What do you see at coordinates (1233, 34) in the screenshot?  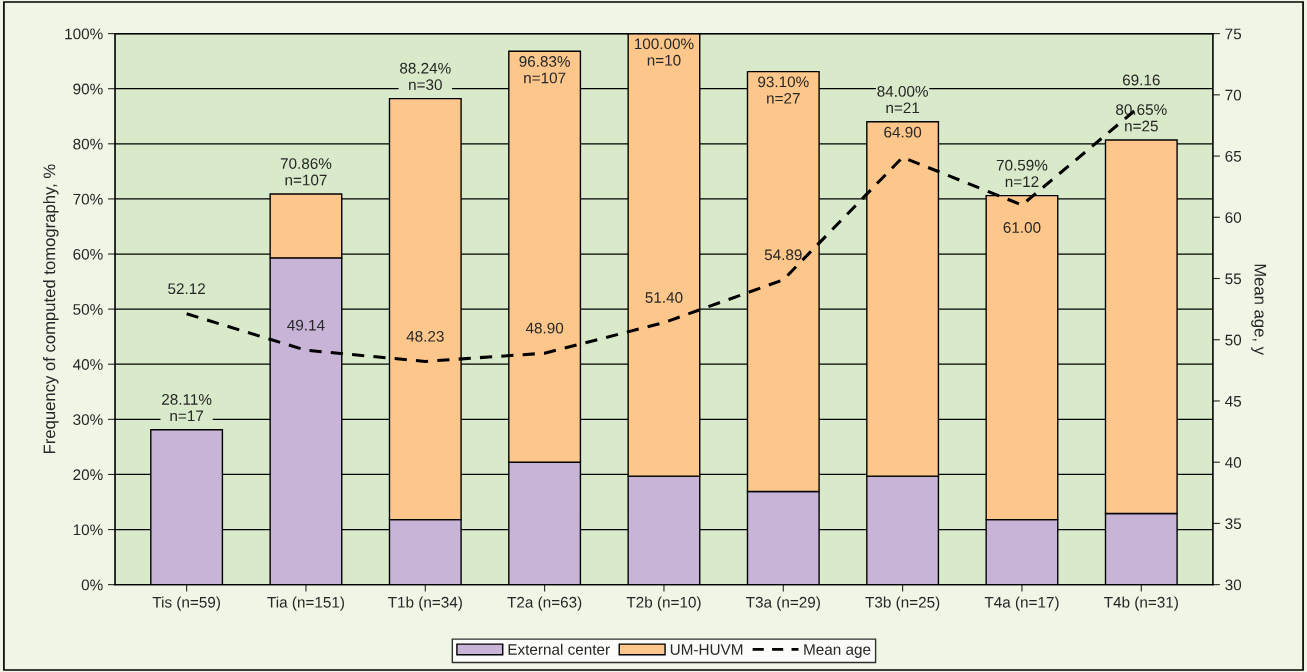 I see `y2-tick-label: 75` at bounding box center [1233, 34].